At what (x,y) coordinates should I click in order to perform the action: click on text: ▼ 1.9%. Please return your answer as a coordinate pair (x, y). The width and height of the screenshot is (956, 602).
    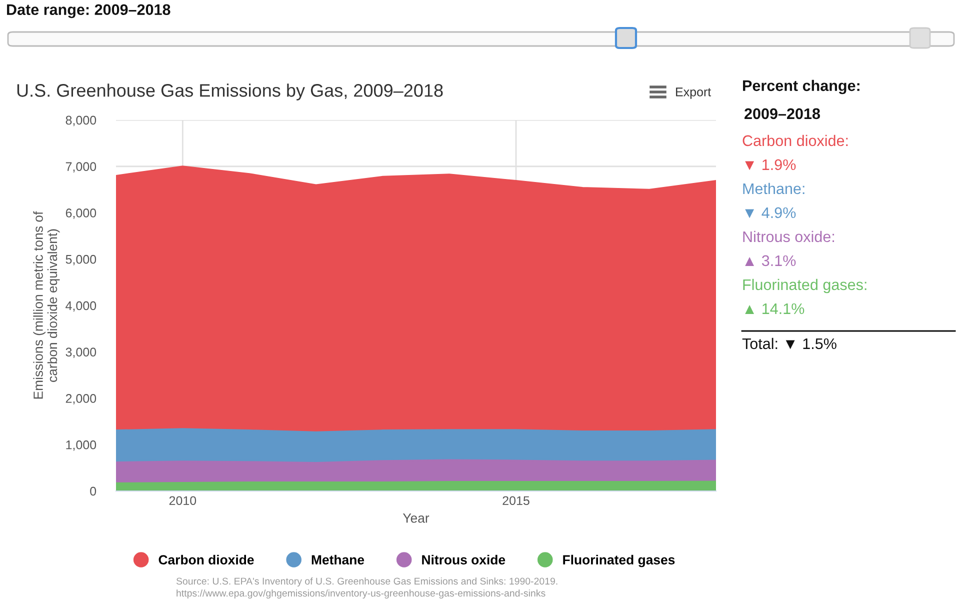
    Looking at the image, I should click on (770, 164).